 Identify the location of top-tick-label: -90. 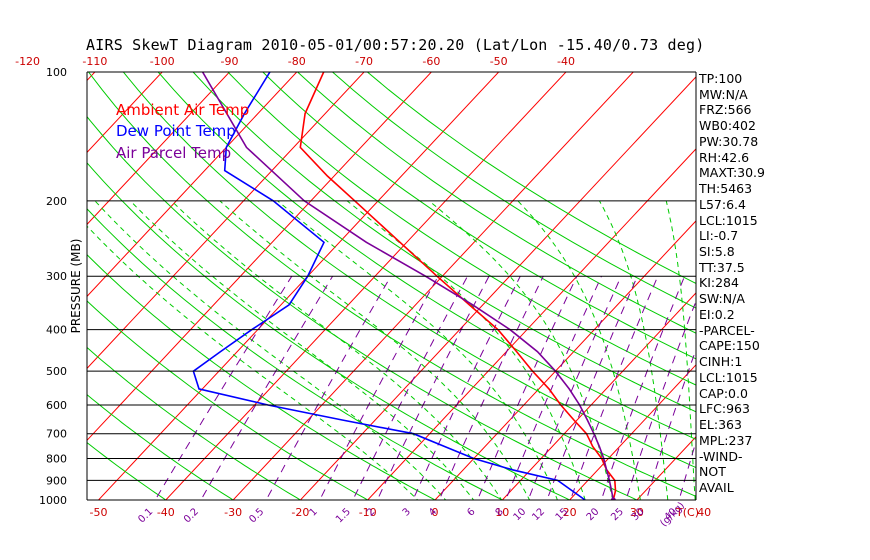
(229, 61).